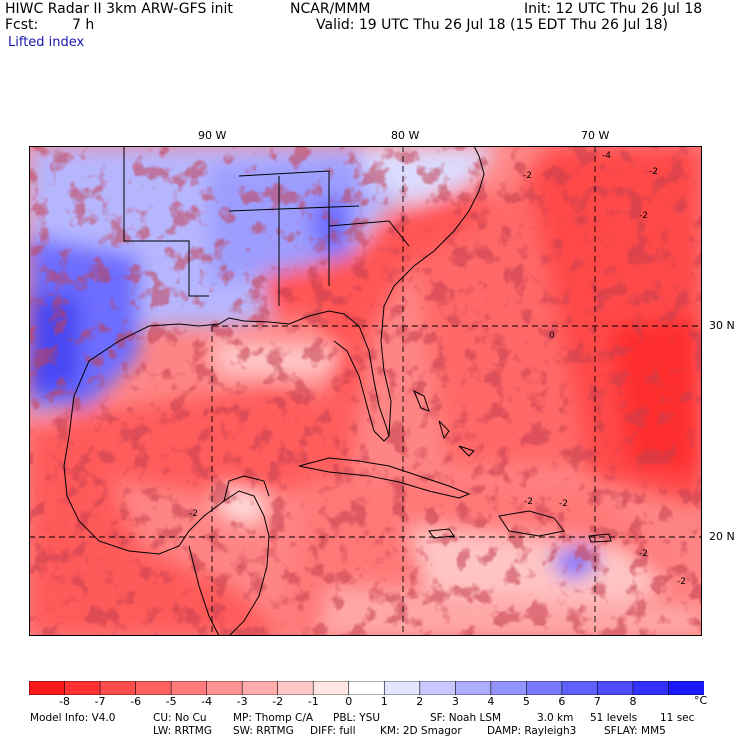 The height and width of the screenshot is (740, 740). What do you see at coordinates (633, 701) in the screenshot?
I see `colorbar-tick-label: 8` at bounding box center [633, 701].